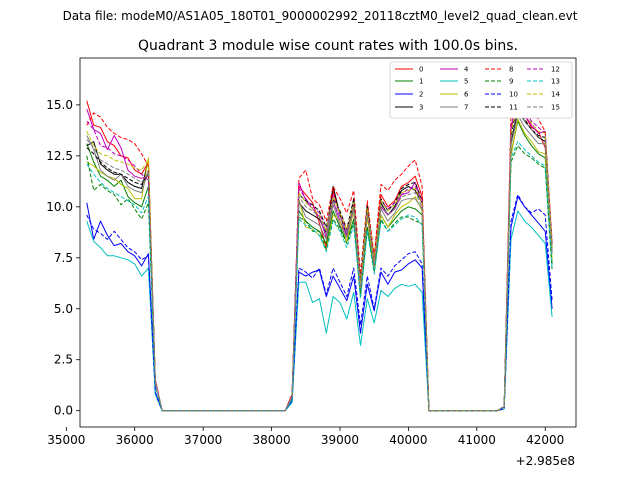 The image size is (640, 480). I want to click on y-axis: 0.0 2.5 5.0 7.5 10.0 12.5 15.0, so click(63, 258).